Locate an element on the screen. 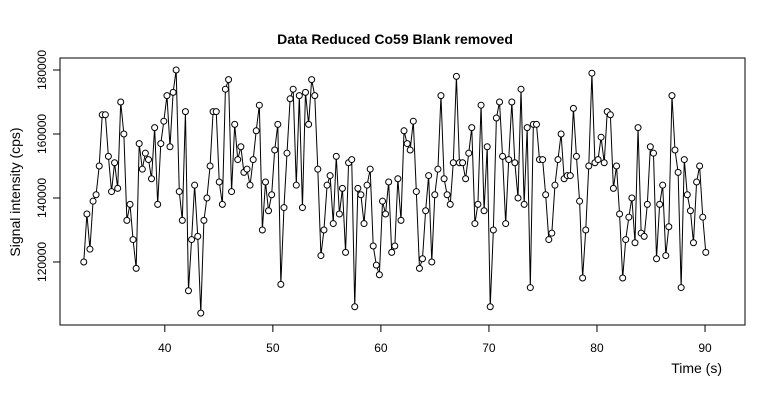 The width and height of the screenshot is (760, 400). x-axis-label: Time (s) is located at coordinates (696, 368).